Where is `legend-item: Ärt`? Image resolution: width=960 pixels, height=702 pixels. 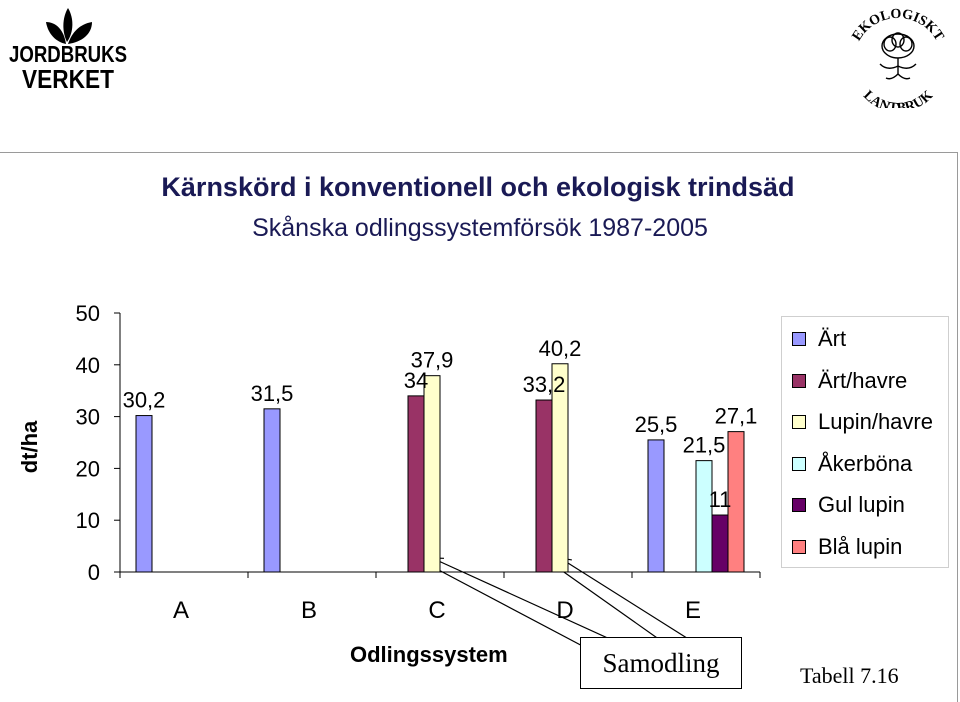
legend-item: Ärt is located at coordinates (819, 339).